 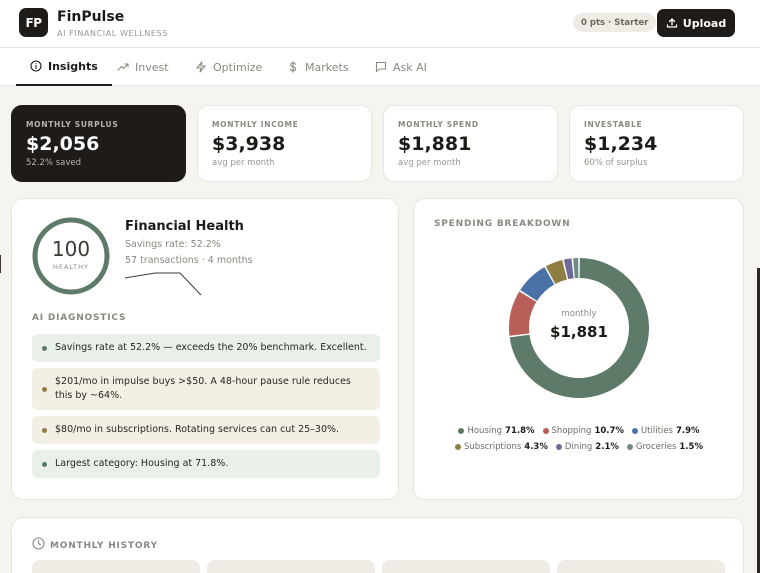 I want to click on stat-sub: 52.2% saved, so click(x=53, y=163).